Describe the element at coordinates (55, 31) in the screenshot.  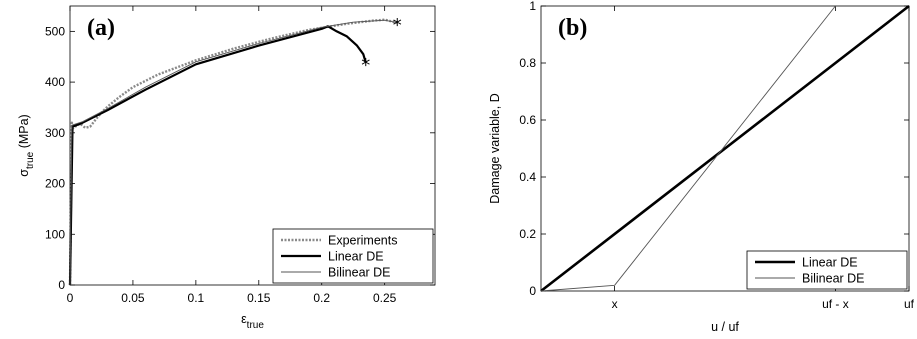
I see `y-tick-label: 500` at that location.